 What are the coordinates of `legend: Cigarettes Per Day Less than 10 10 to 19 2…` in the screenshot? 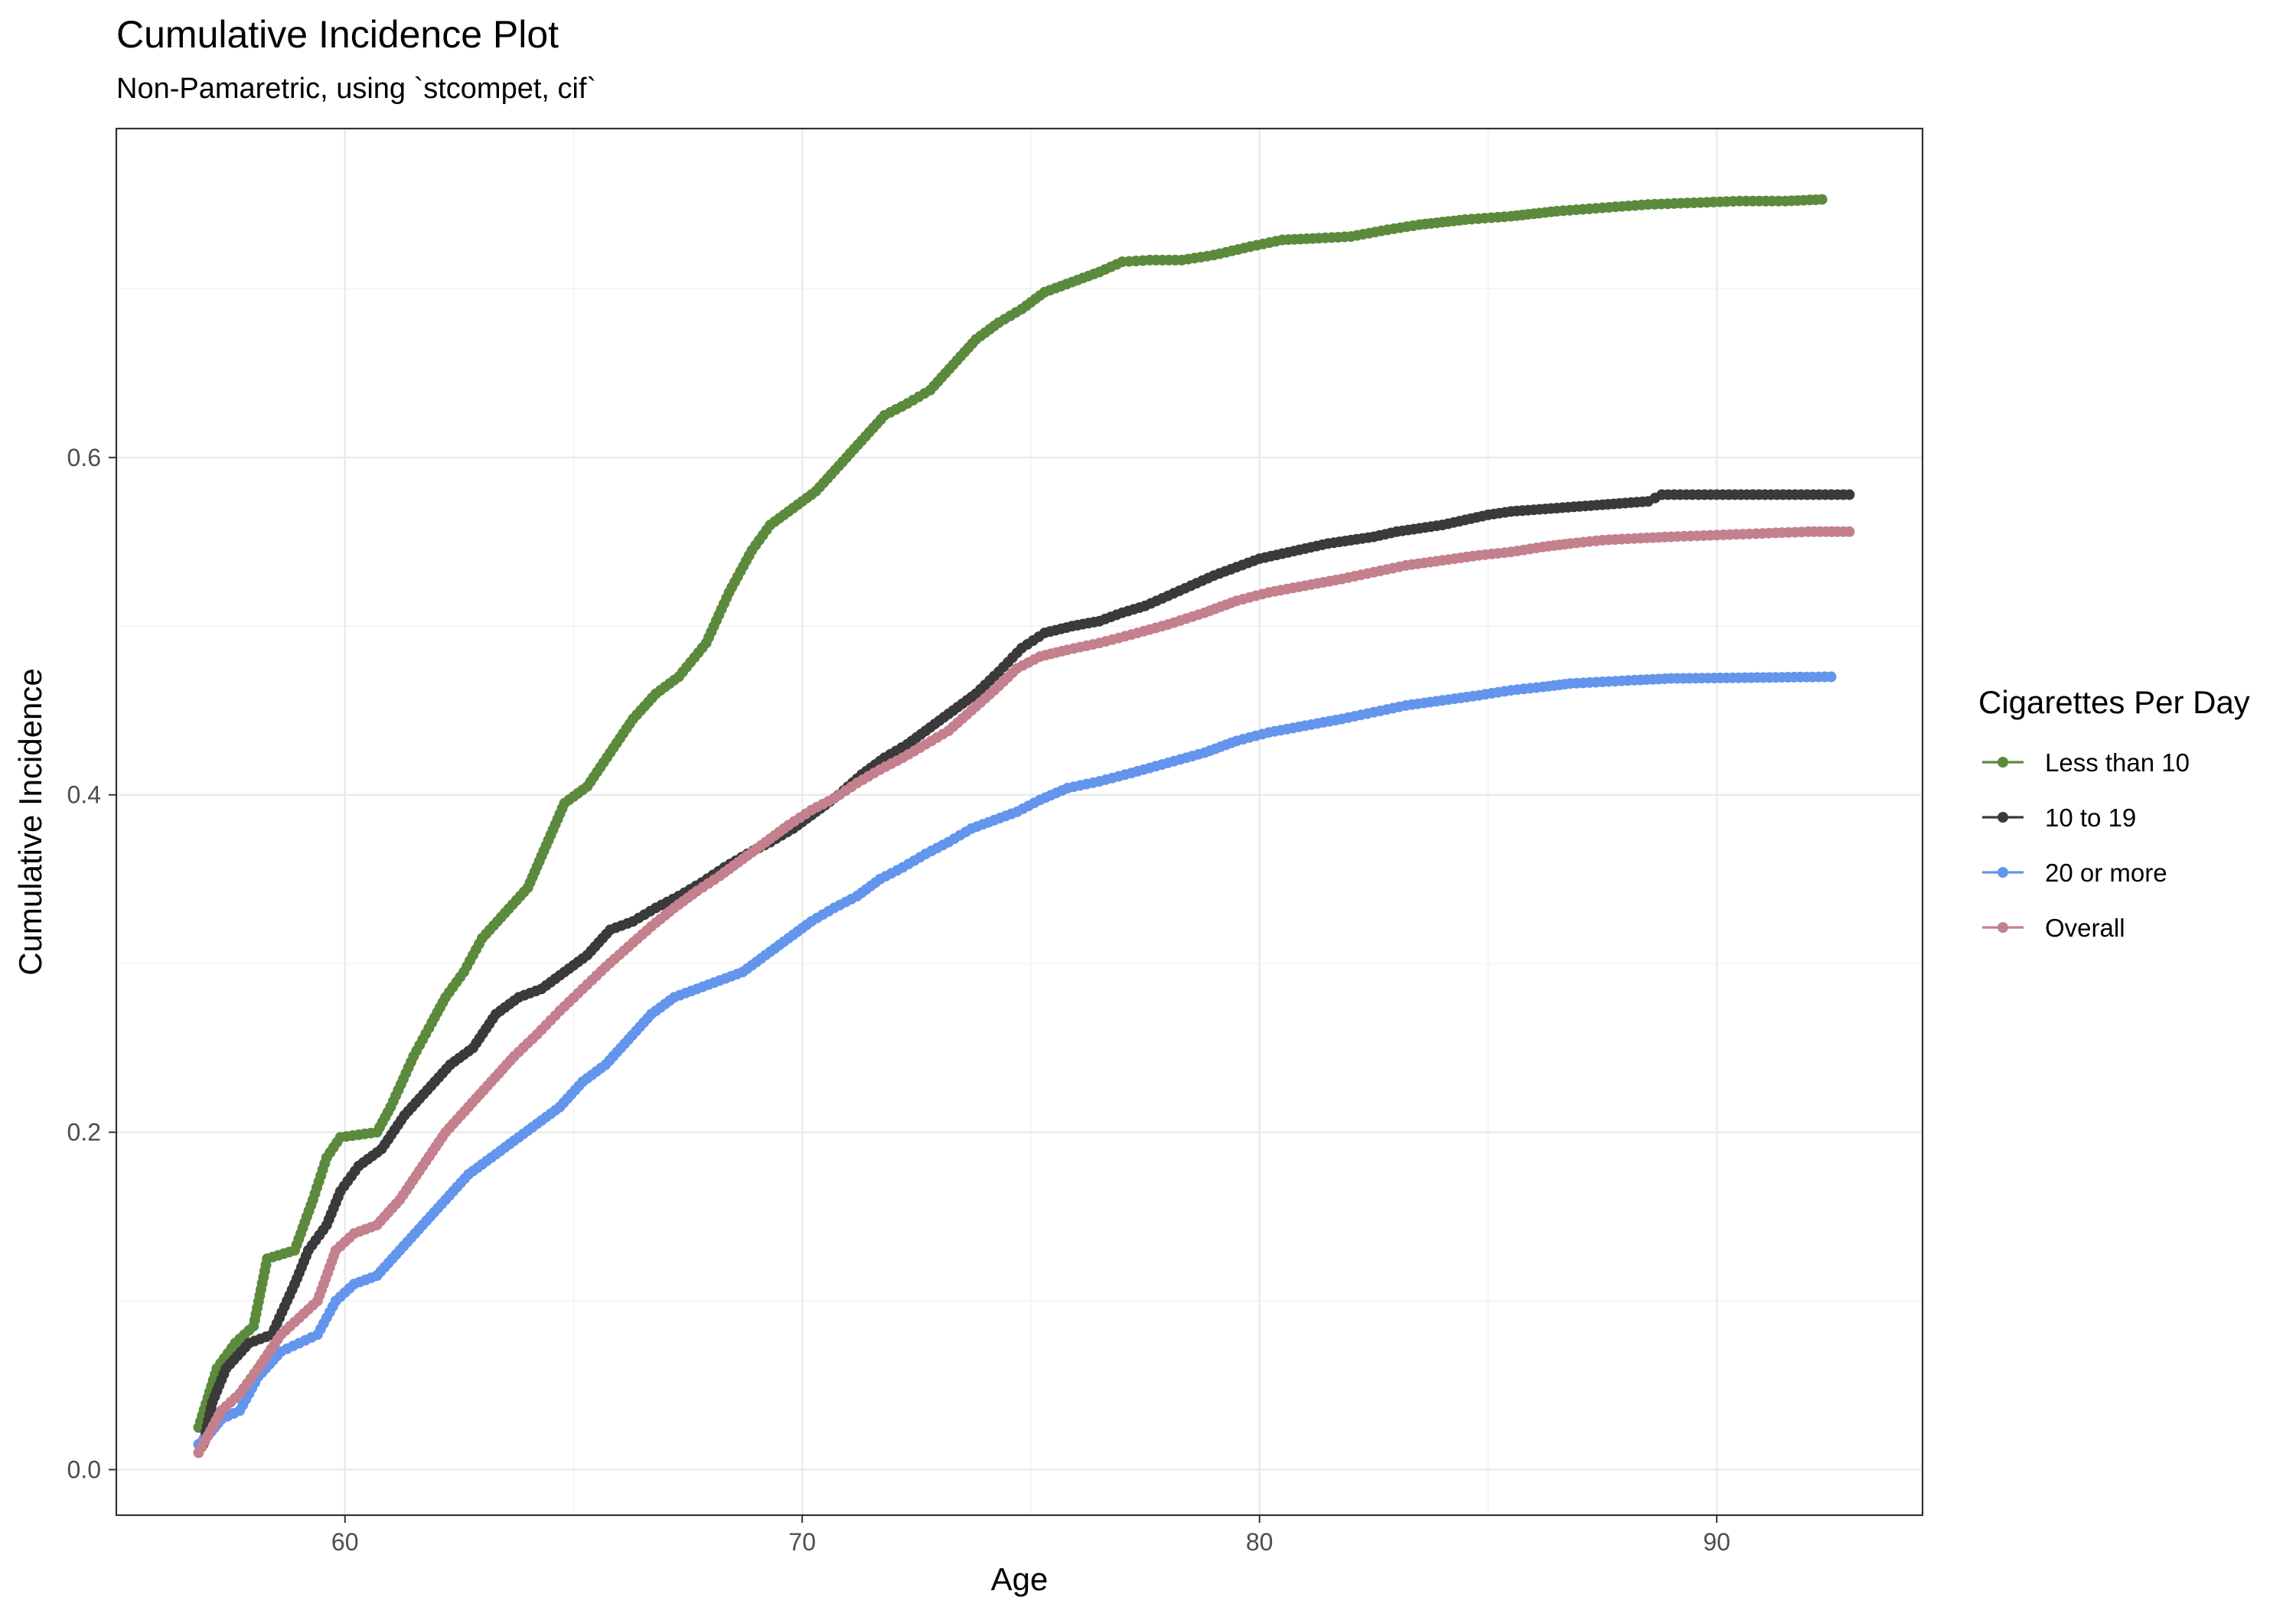 It's located at (2114, 813).